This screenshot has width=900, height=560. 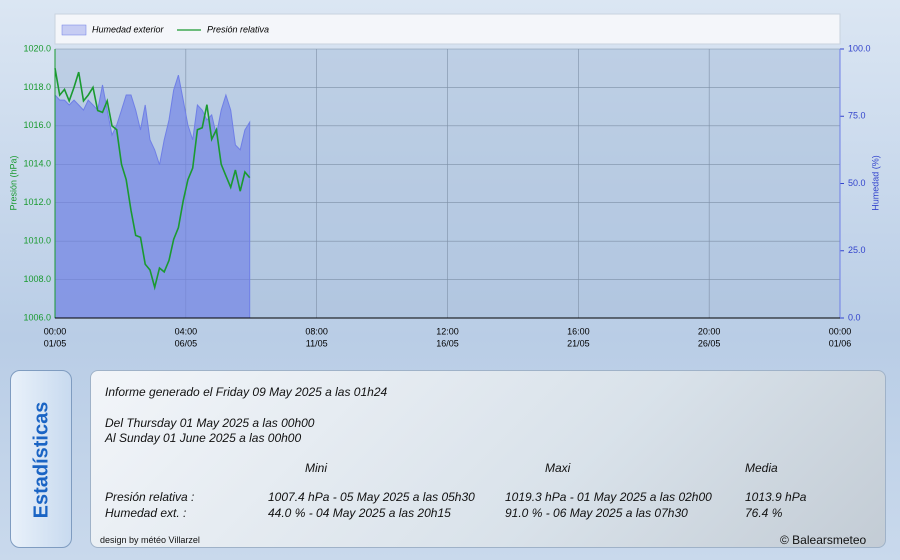 I want to click on header: Maxi, so click(x=558, y=468).